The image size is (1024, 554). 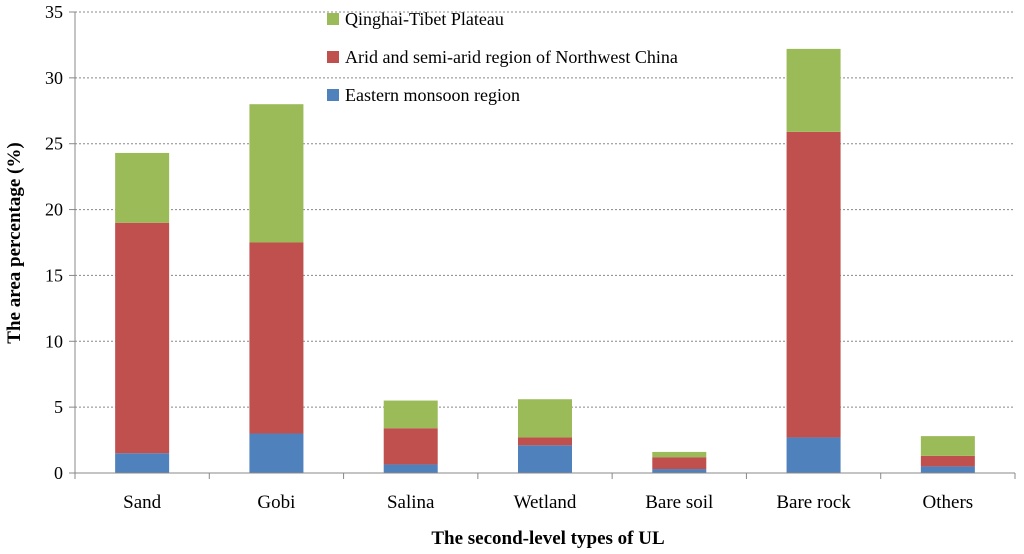 What do you see at coordinates (54, 210) in the screenshot?
I see `y-tick-label: 20` at bounding box center [54, 210].